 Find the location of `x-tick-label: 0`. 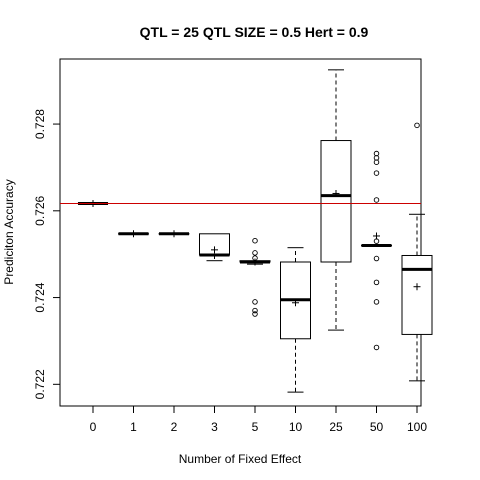

x-tick-label: 0 is located at coordinates (93, 427).